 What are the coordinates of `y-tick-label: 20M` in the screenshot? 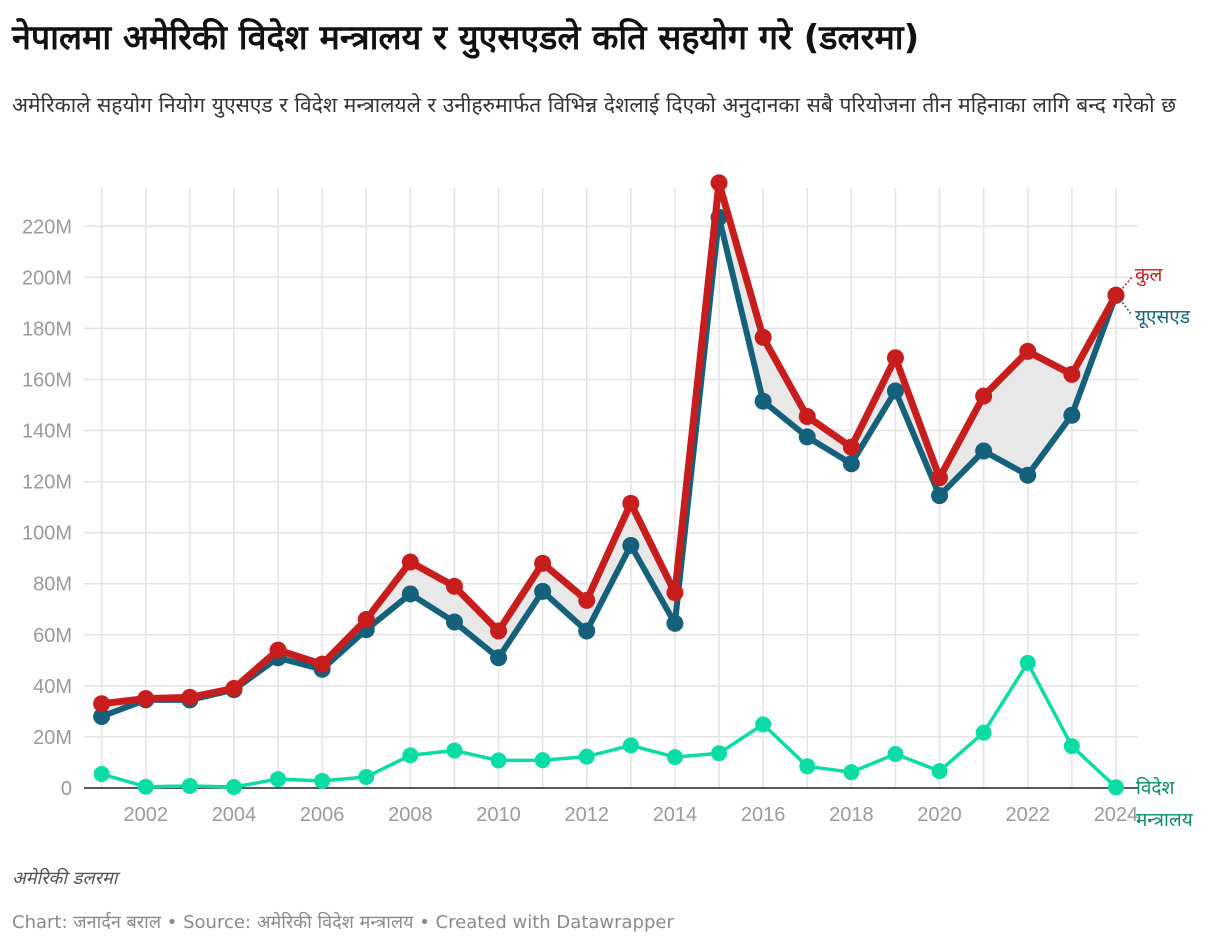 It's located at (52, 738).